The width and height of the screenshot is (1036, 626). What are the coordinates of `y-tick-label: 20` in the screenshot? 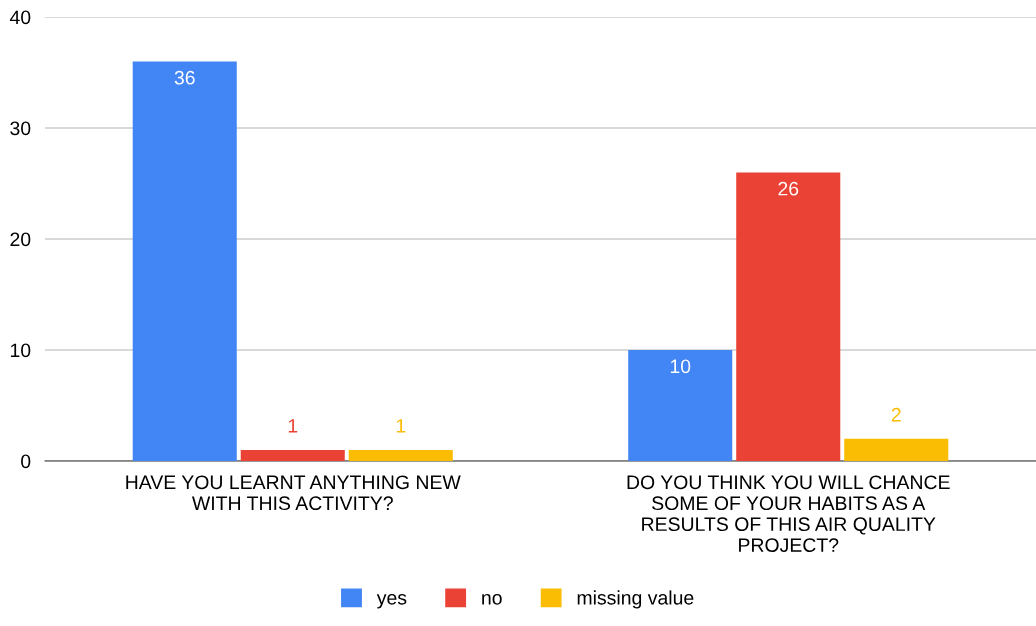 It's located at (20, 239).